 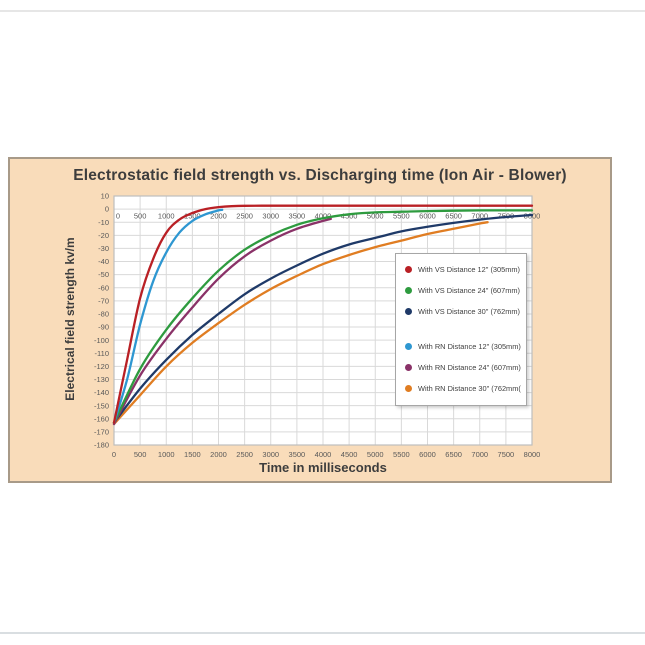 I want to click on y-tick-label: -130, so click(x=101, y=379).